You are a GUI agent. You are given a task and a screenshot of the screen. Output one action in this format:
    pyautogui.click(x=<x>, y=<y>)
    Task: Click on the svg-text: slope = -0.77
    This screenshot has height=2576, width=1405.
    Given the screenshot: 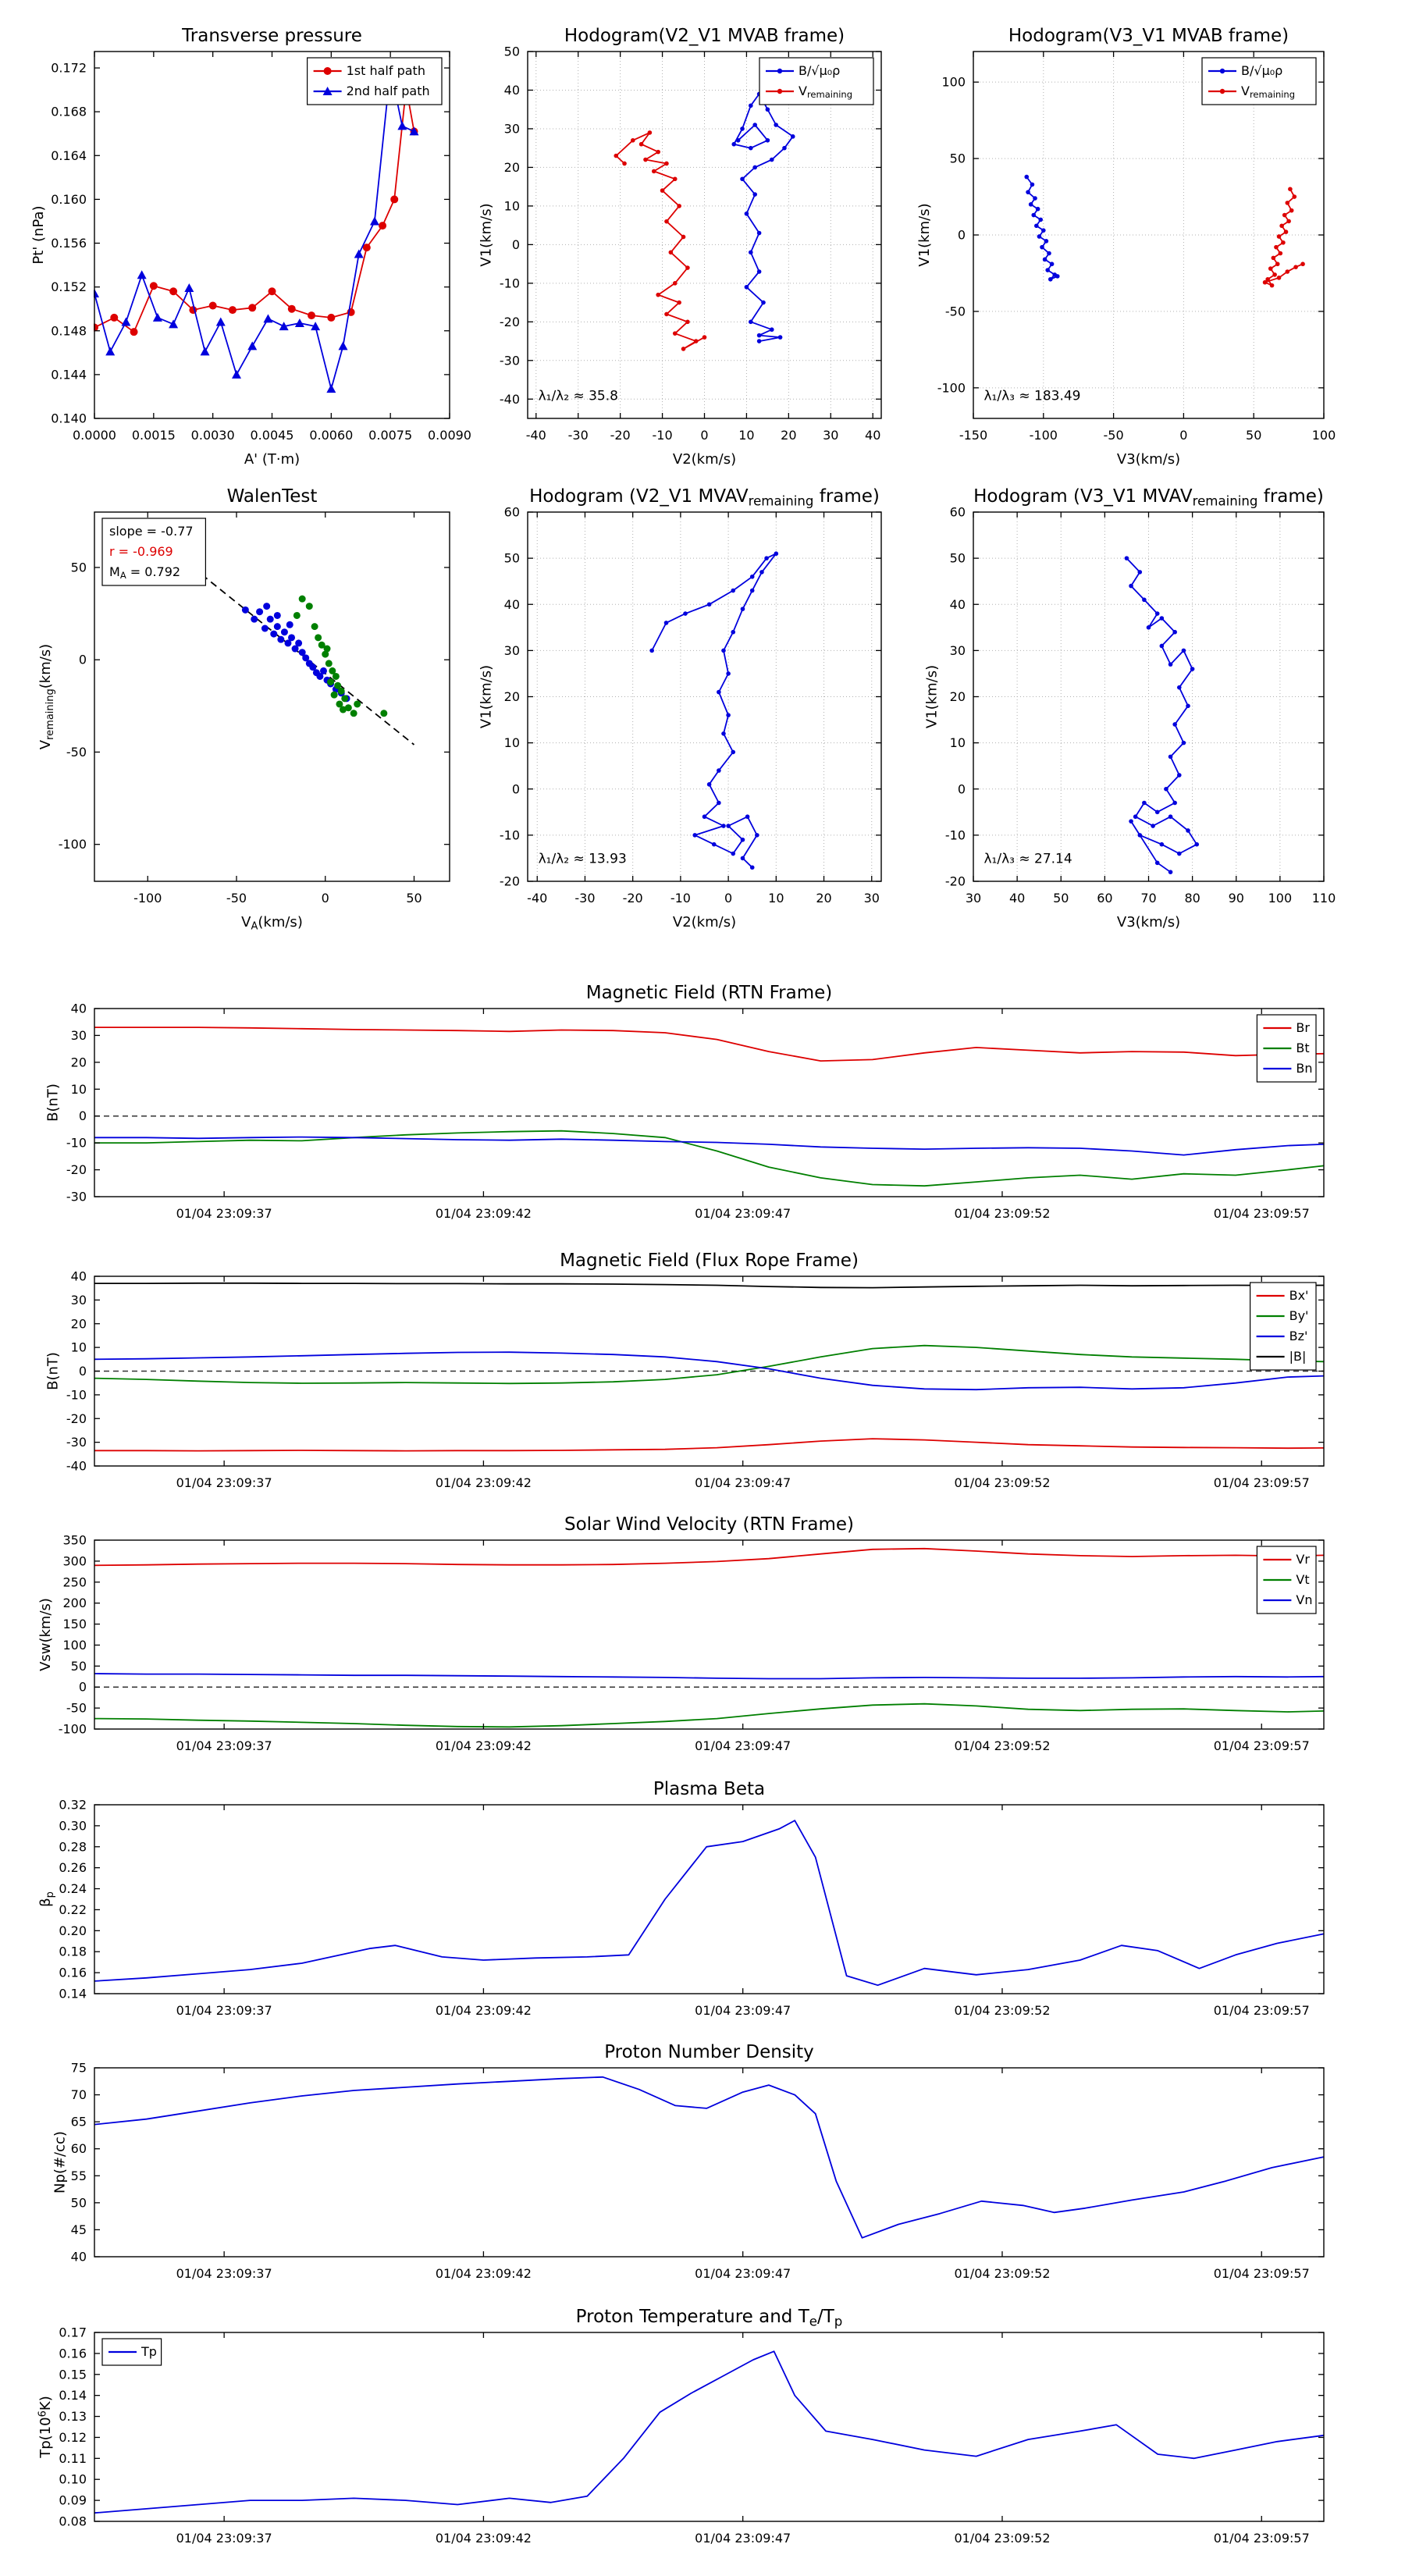 What is the action you would take?
    pyautogui.click(x=152, y=531)
    